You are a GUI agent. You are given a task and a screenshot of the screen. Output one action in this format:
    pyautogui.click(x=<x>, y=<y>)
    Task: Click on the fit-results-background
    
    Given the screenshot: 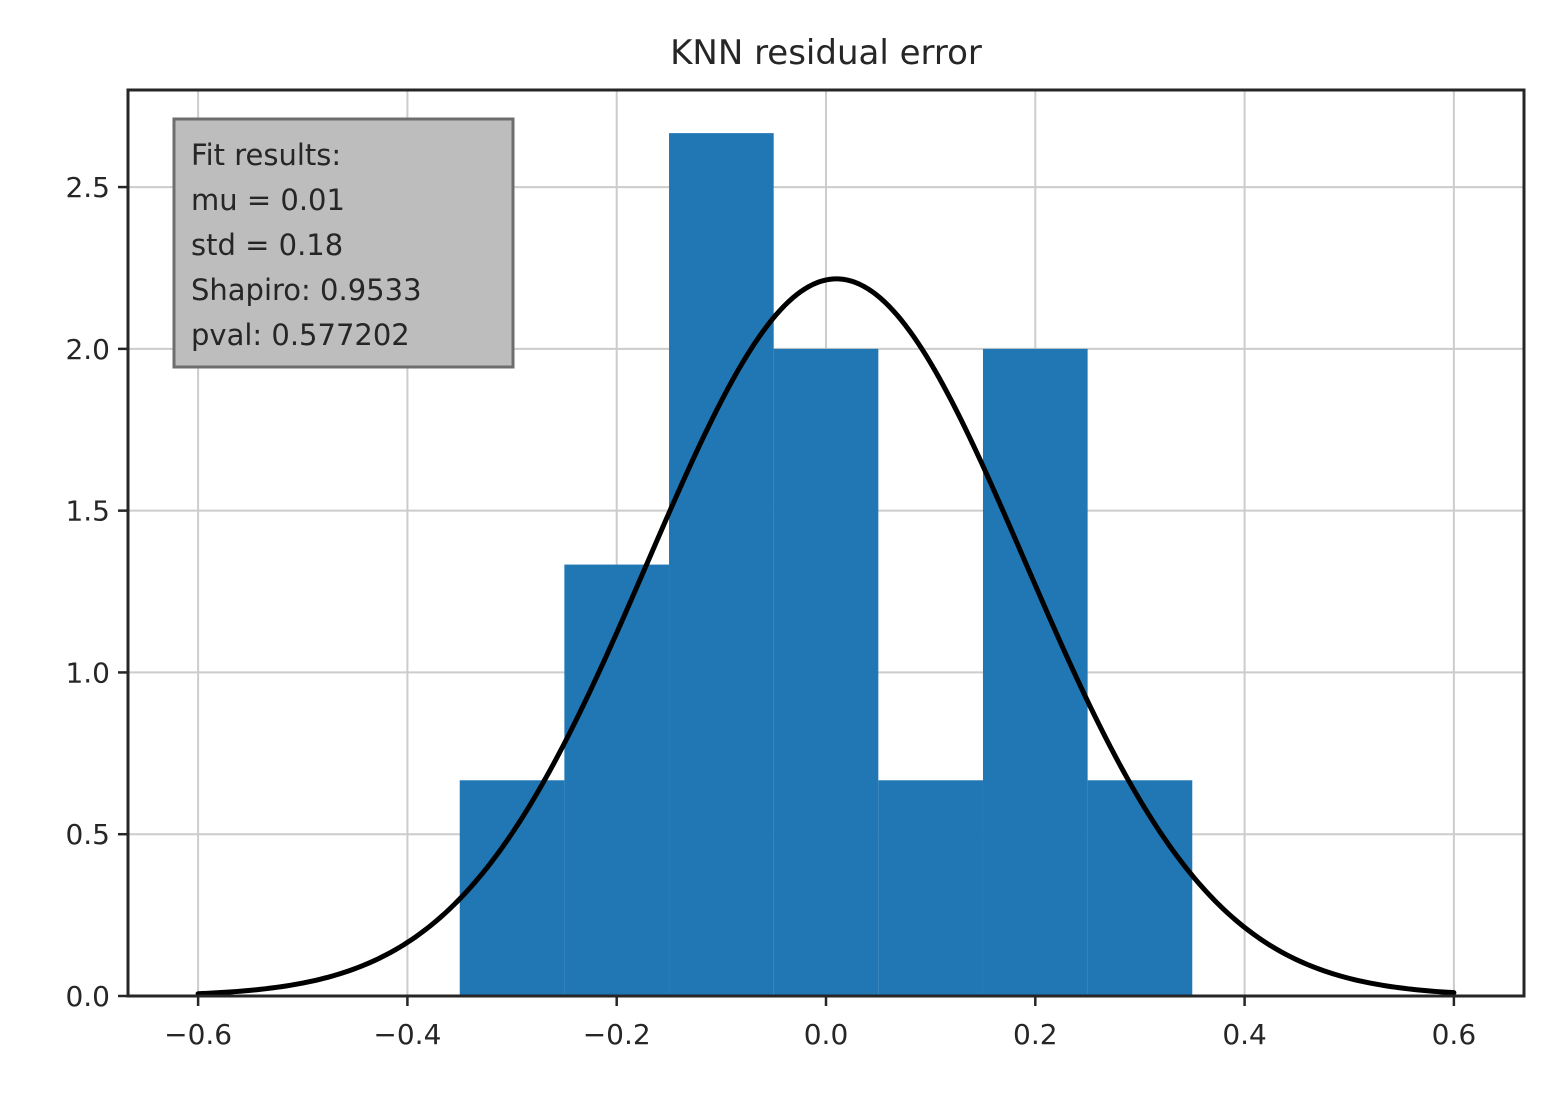 What is the action you would take?
    pyautogui.click(x=343, y=243)
    